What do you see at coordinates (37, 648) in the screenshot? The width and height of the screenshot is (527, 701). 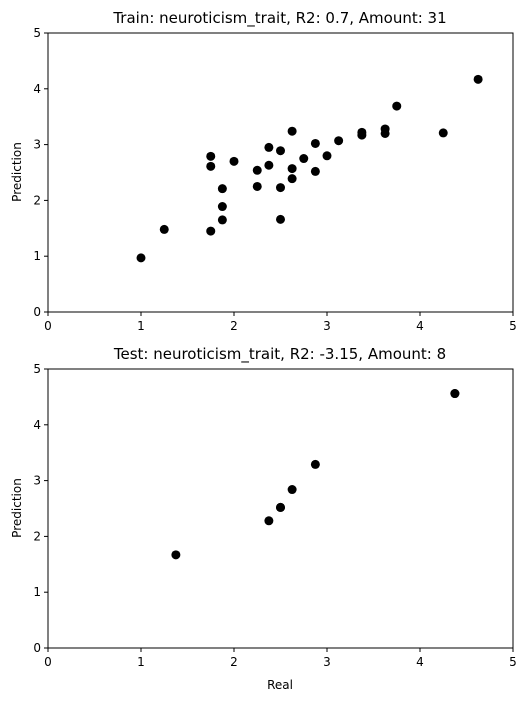 I see `test-y-tick-label: 0` at bounding box center [37, 648].